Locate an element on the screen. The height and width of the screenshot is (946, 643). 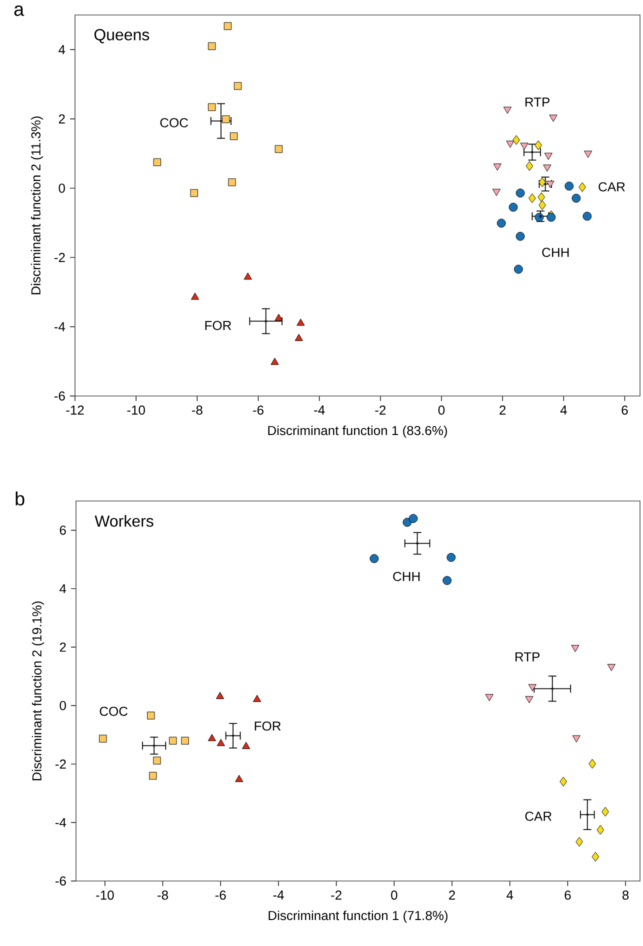
text: Queens is located at coordinates (122, 36).